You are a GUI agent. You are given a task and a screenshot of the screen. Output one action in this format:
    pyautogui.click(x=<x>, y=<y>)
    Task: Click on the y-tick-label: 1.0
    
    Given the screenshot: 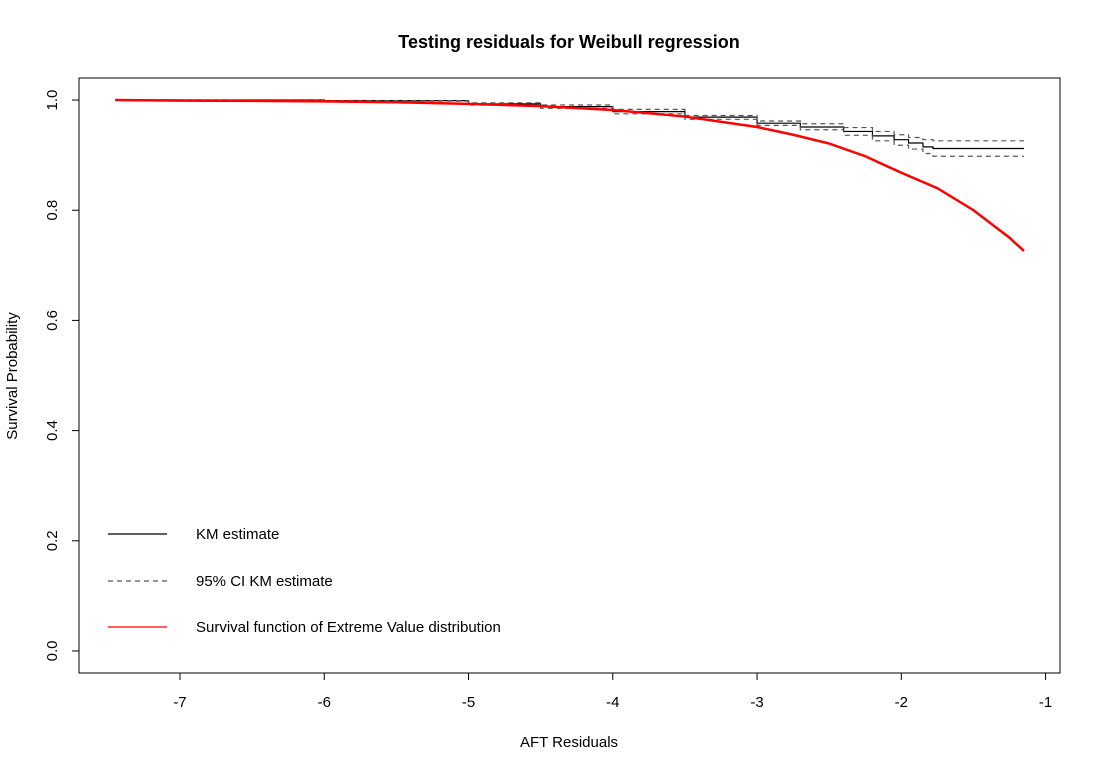 What is the action you would take?
    pyautogui.click(x=52, y=100)
    